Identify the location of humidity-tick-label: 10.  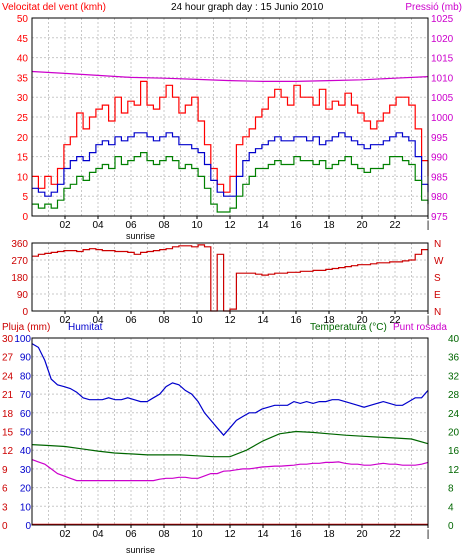
(26, 507).